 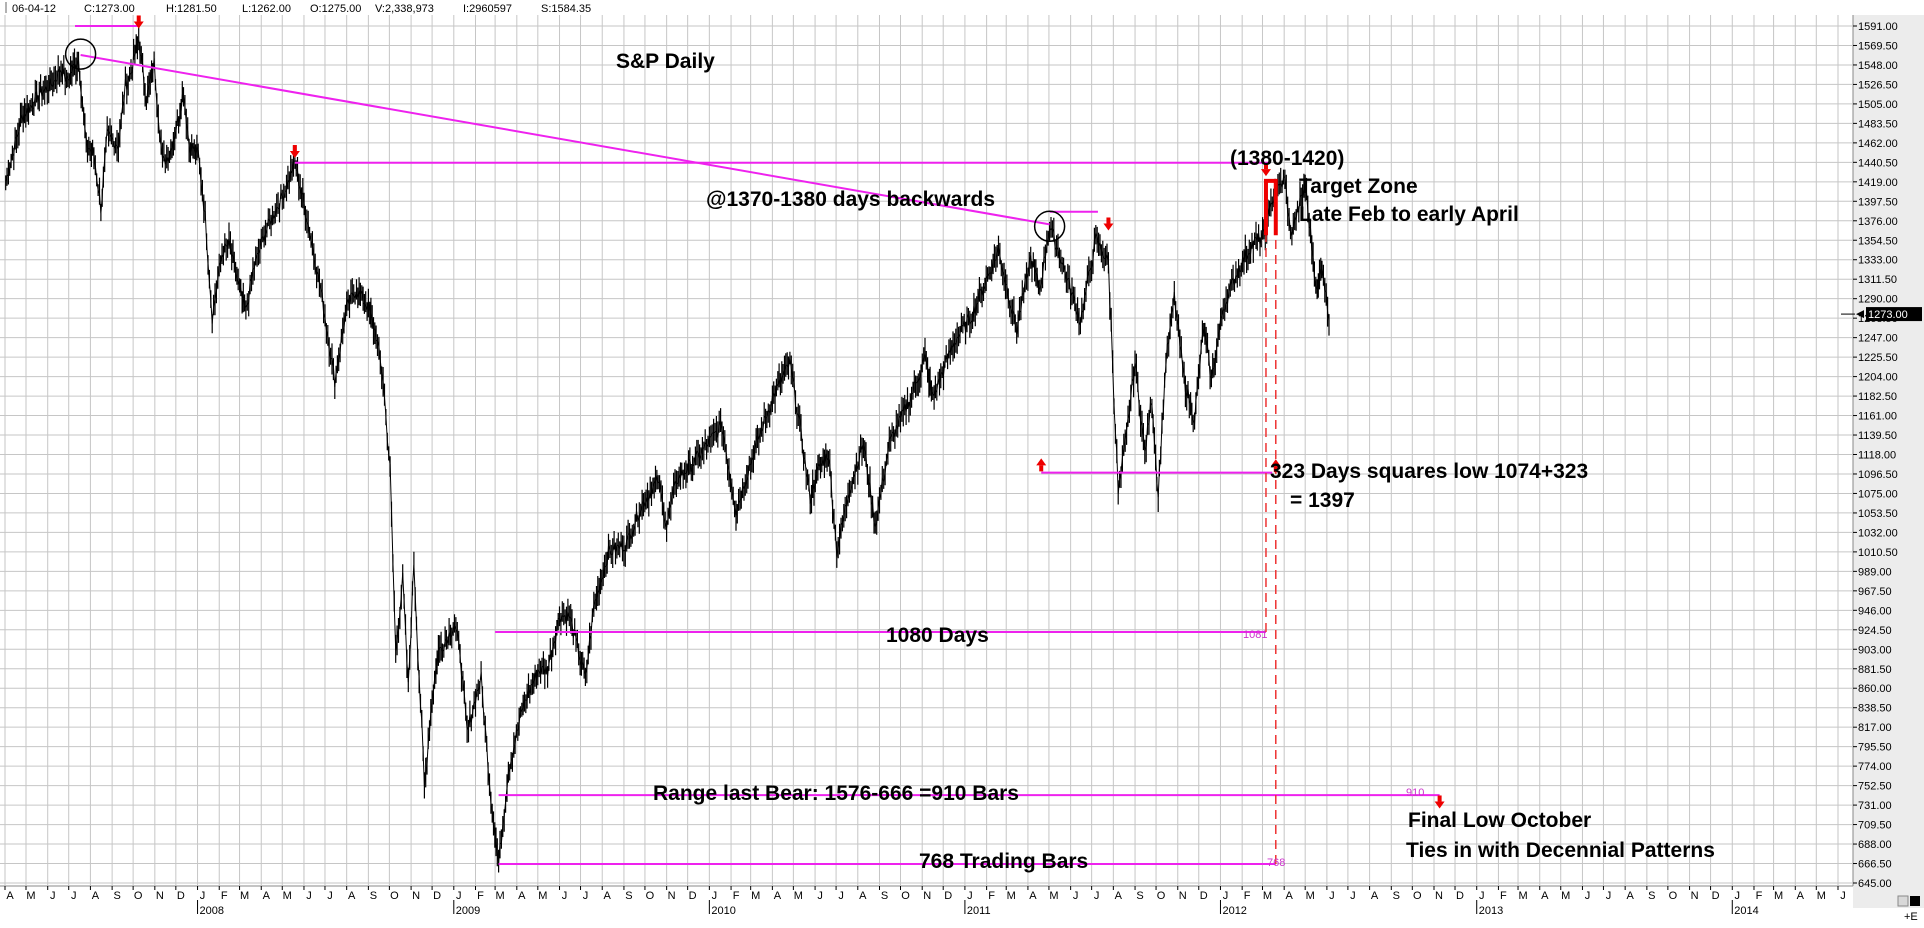 What do you see at coordinates (266, 9) in the screenshot?
I see `header-low: L:1262.00` at bounding box center [266, 9].